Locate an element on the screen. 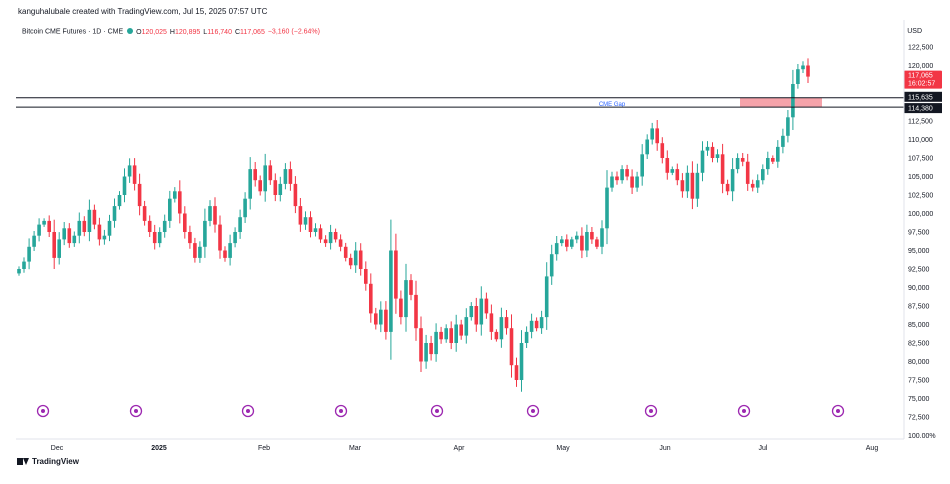 Image resolution: width=950 pixels, height=484 pixels. price-tick-label: 95,000 is located at coordinates (919, 251).